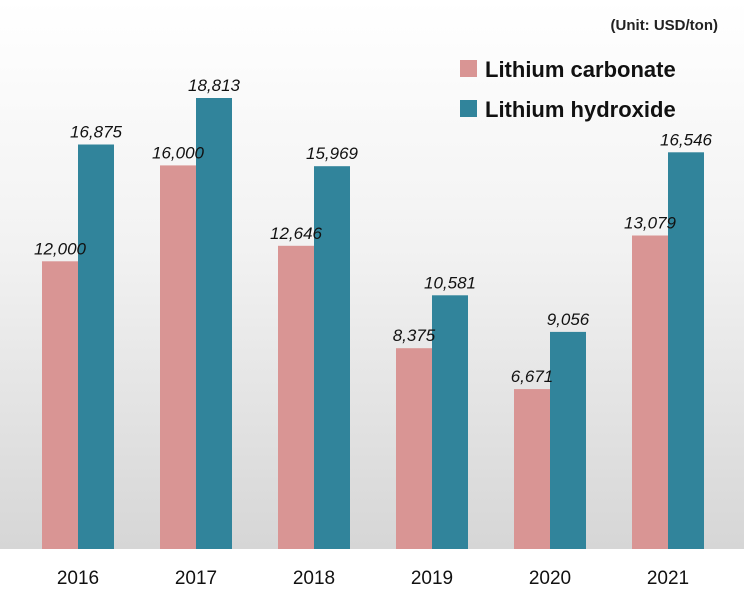  I want to click on legend: Lithium carbonate Lithium hydroxide, so click(568, 89).